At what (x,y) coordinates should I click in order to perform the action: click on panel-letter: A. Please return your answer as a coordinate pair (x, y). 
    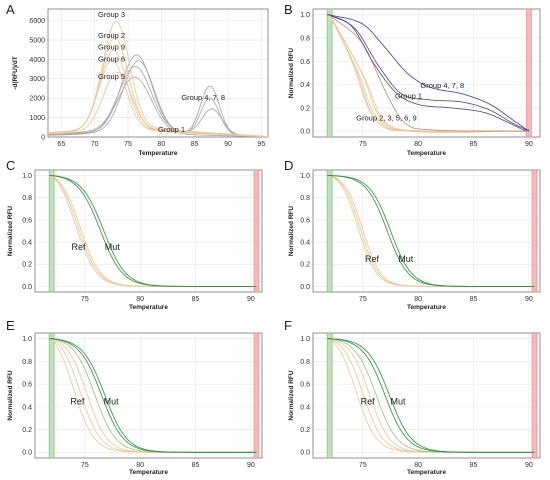
    Looking at the image, I should click on (10, 9).